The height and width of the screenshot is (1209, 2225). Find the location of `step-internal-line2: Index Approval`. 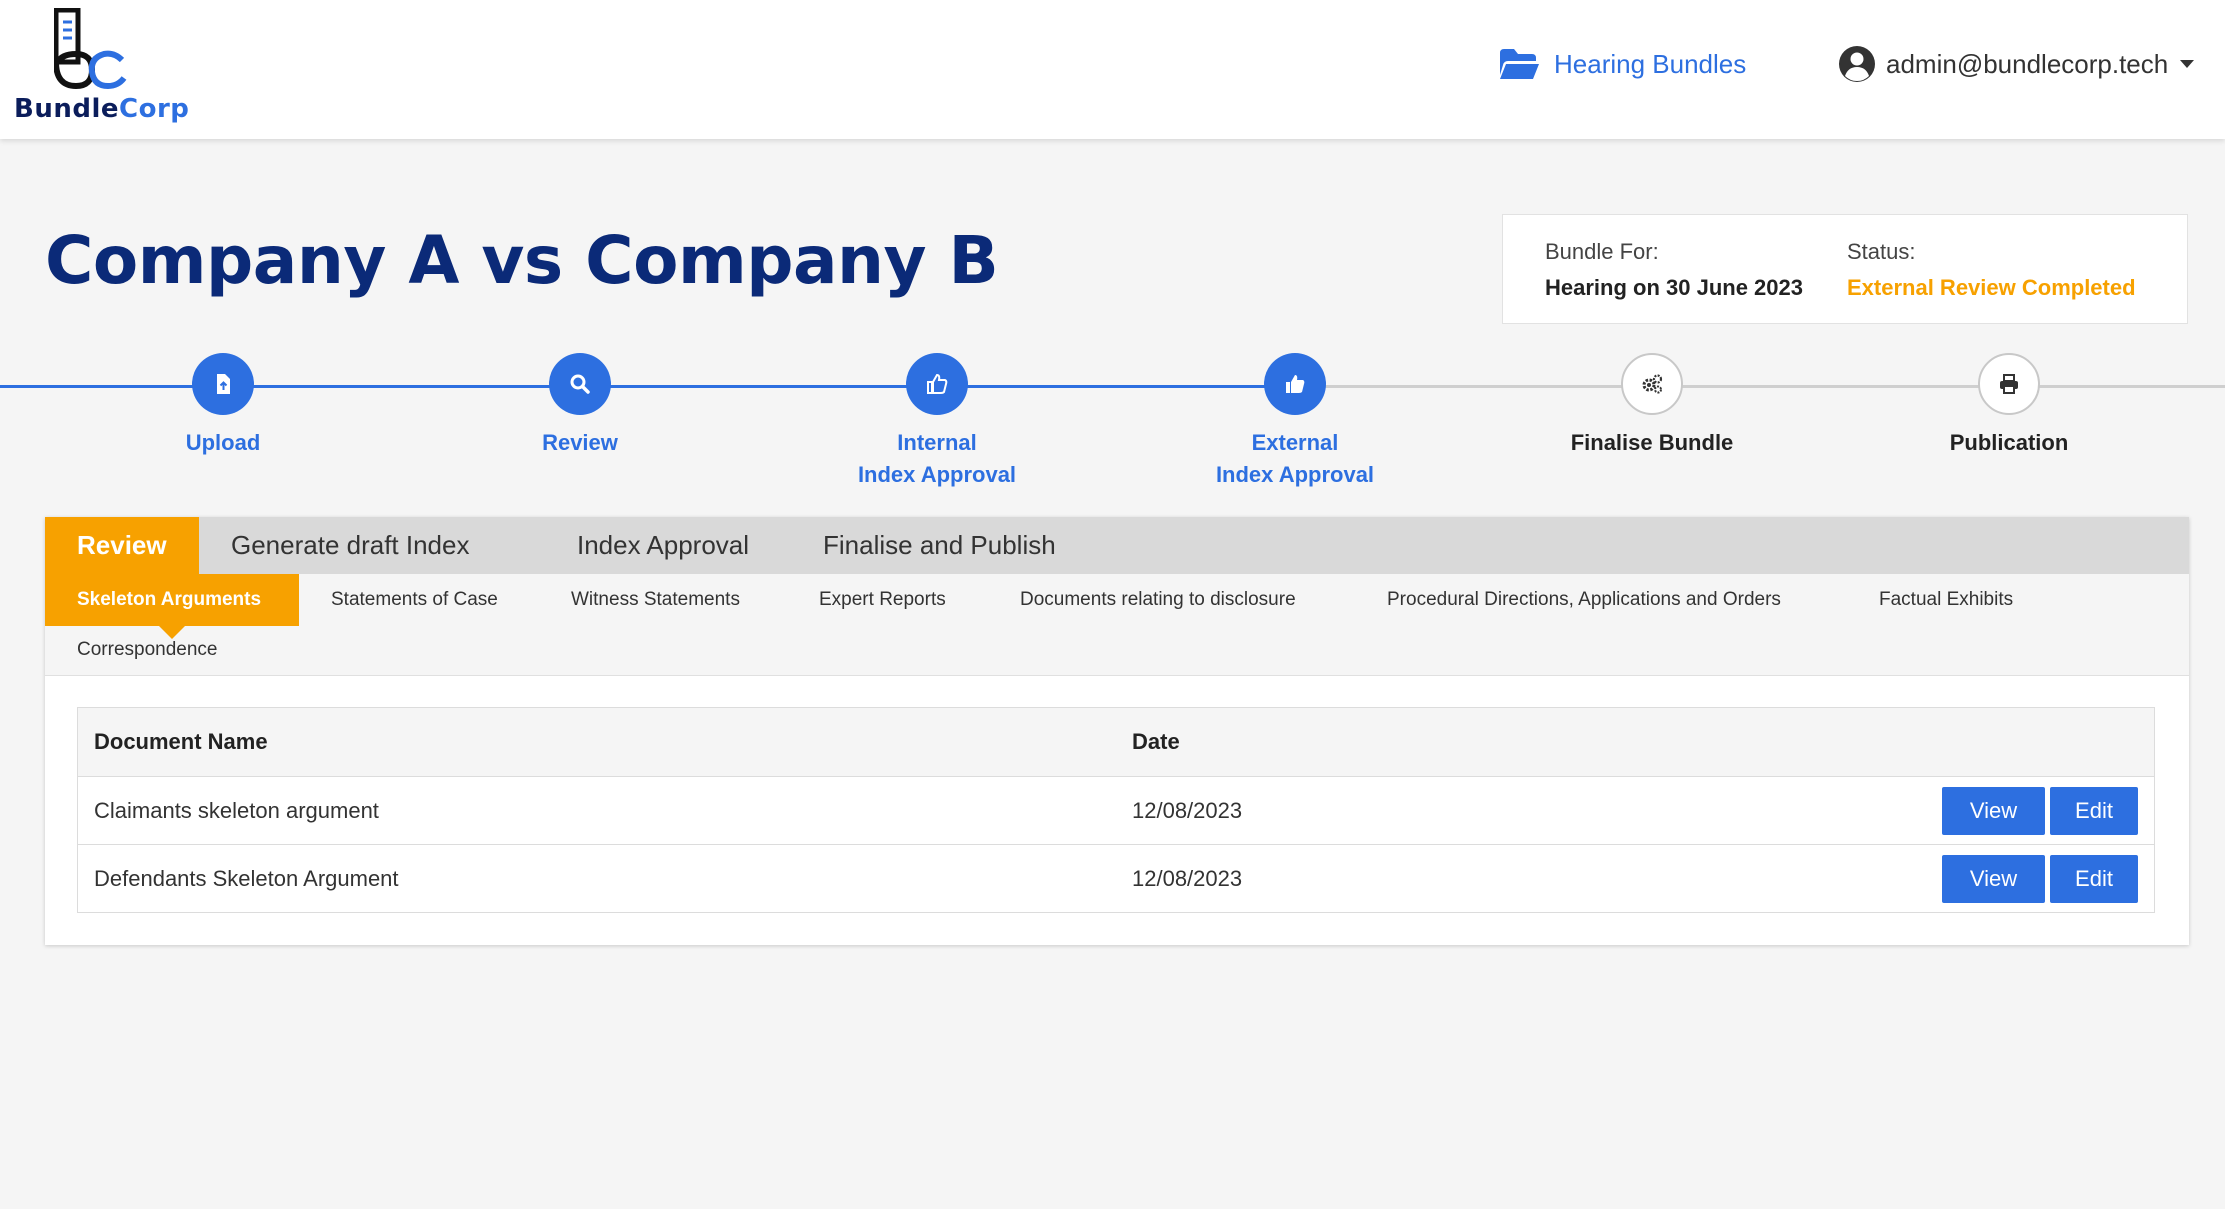

step-internal-line2: Index Approval is located at coordinates (937, 474).